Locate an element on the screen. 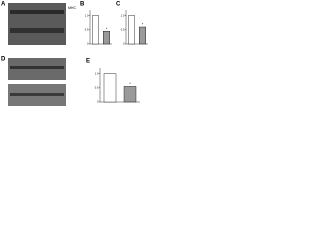  panel-label: B is located at coordinates (82, 5).